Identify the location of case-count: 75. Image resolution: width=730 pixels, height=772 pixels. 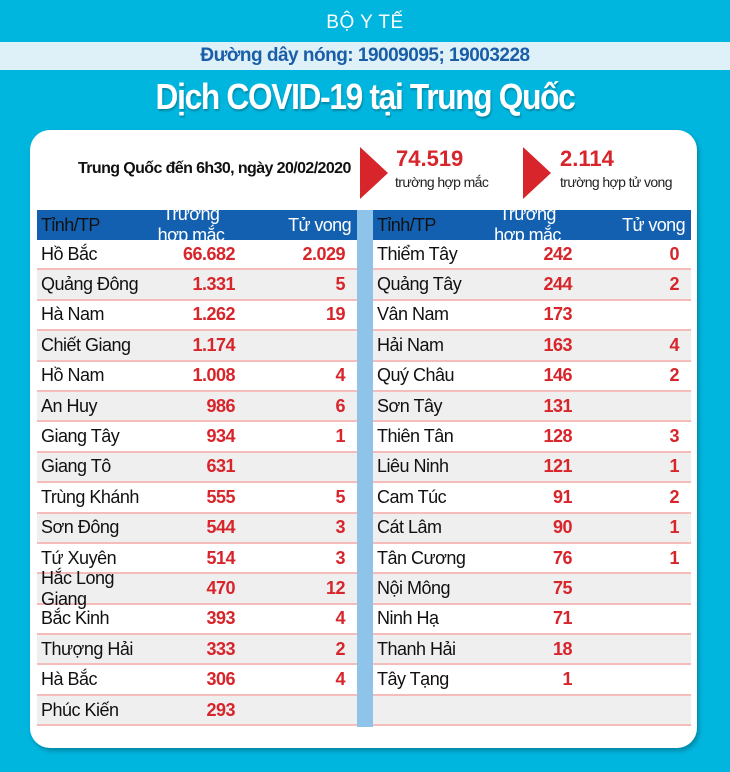
(562, 587).